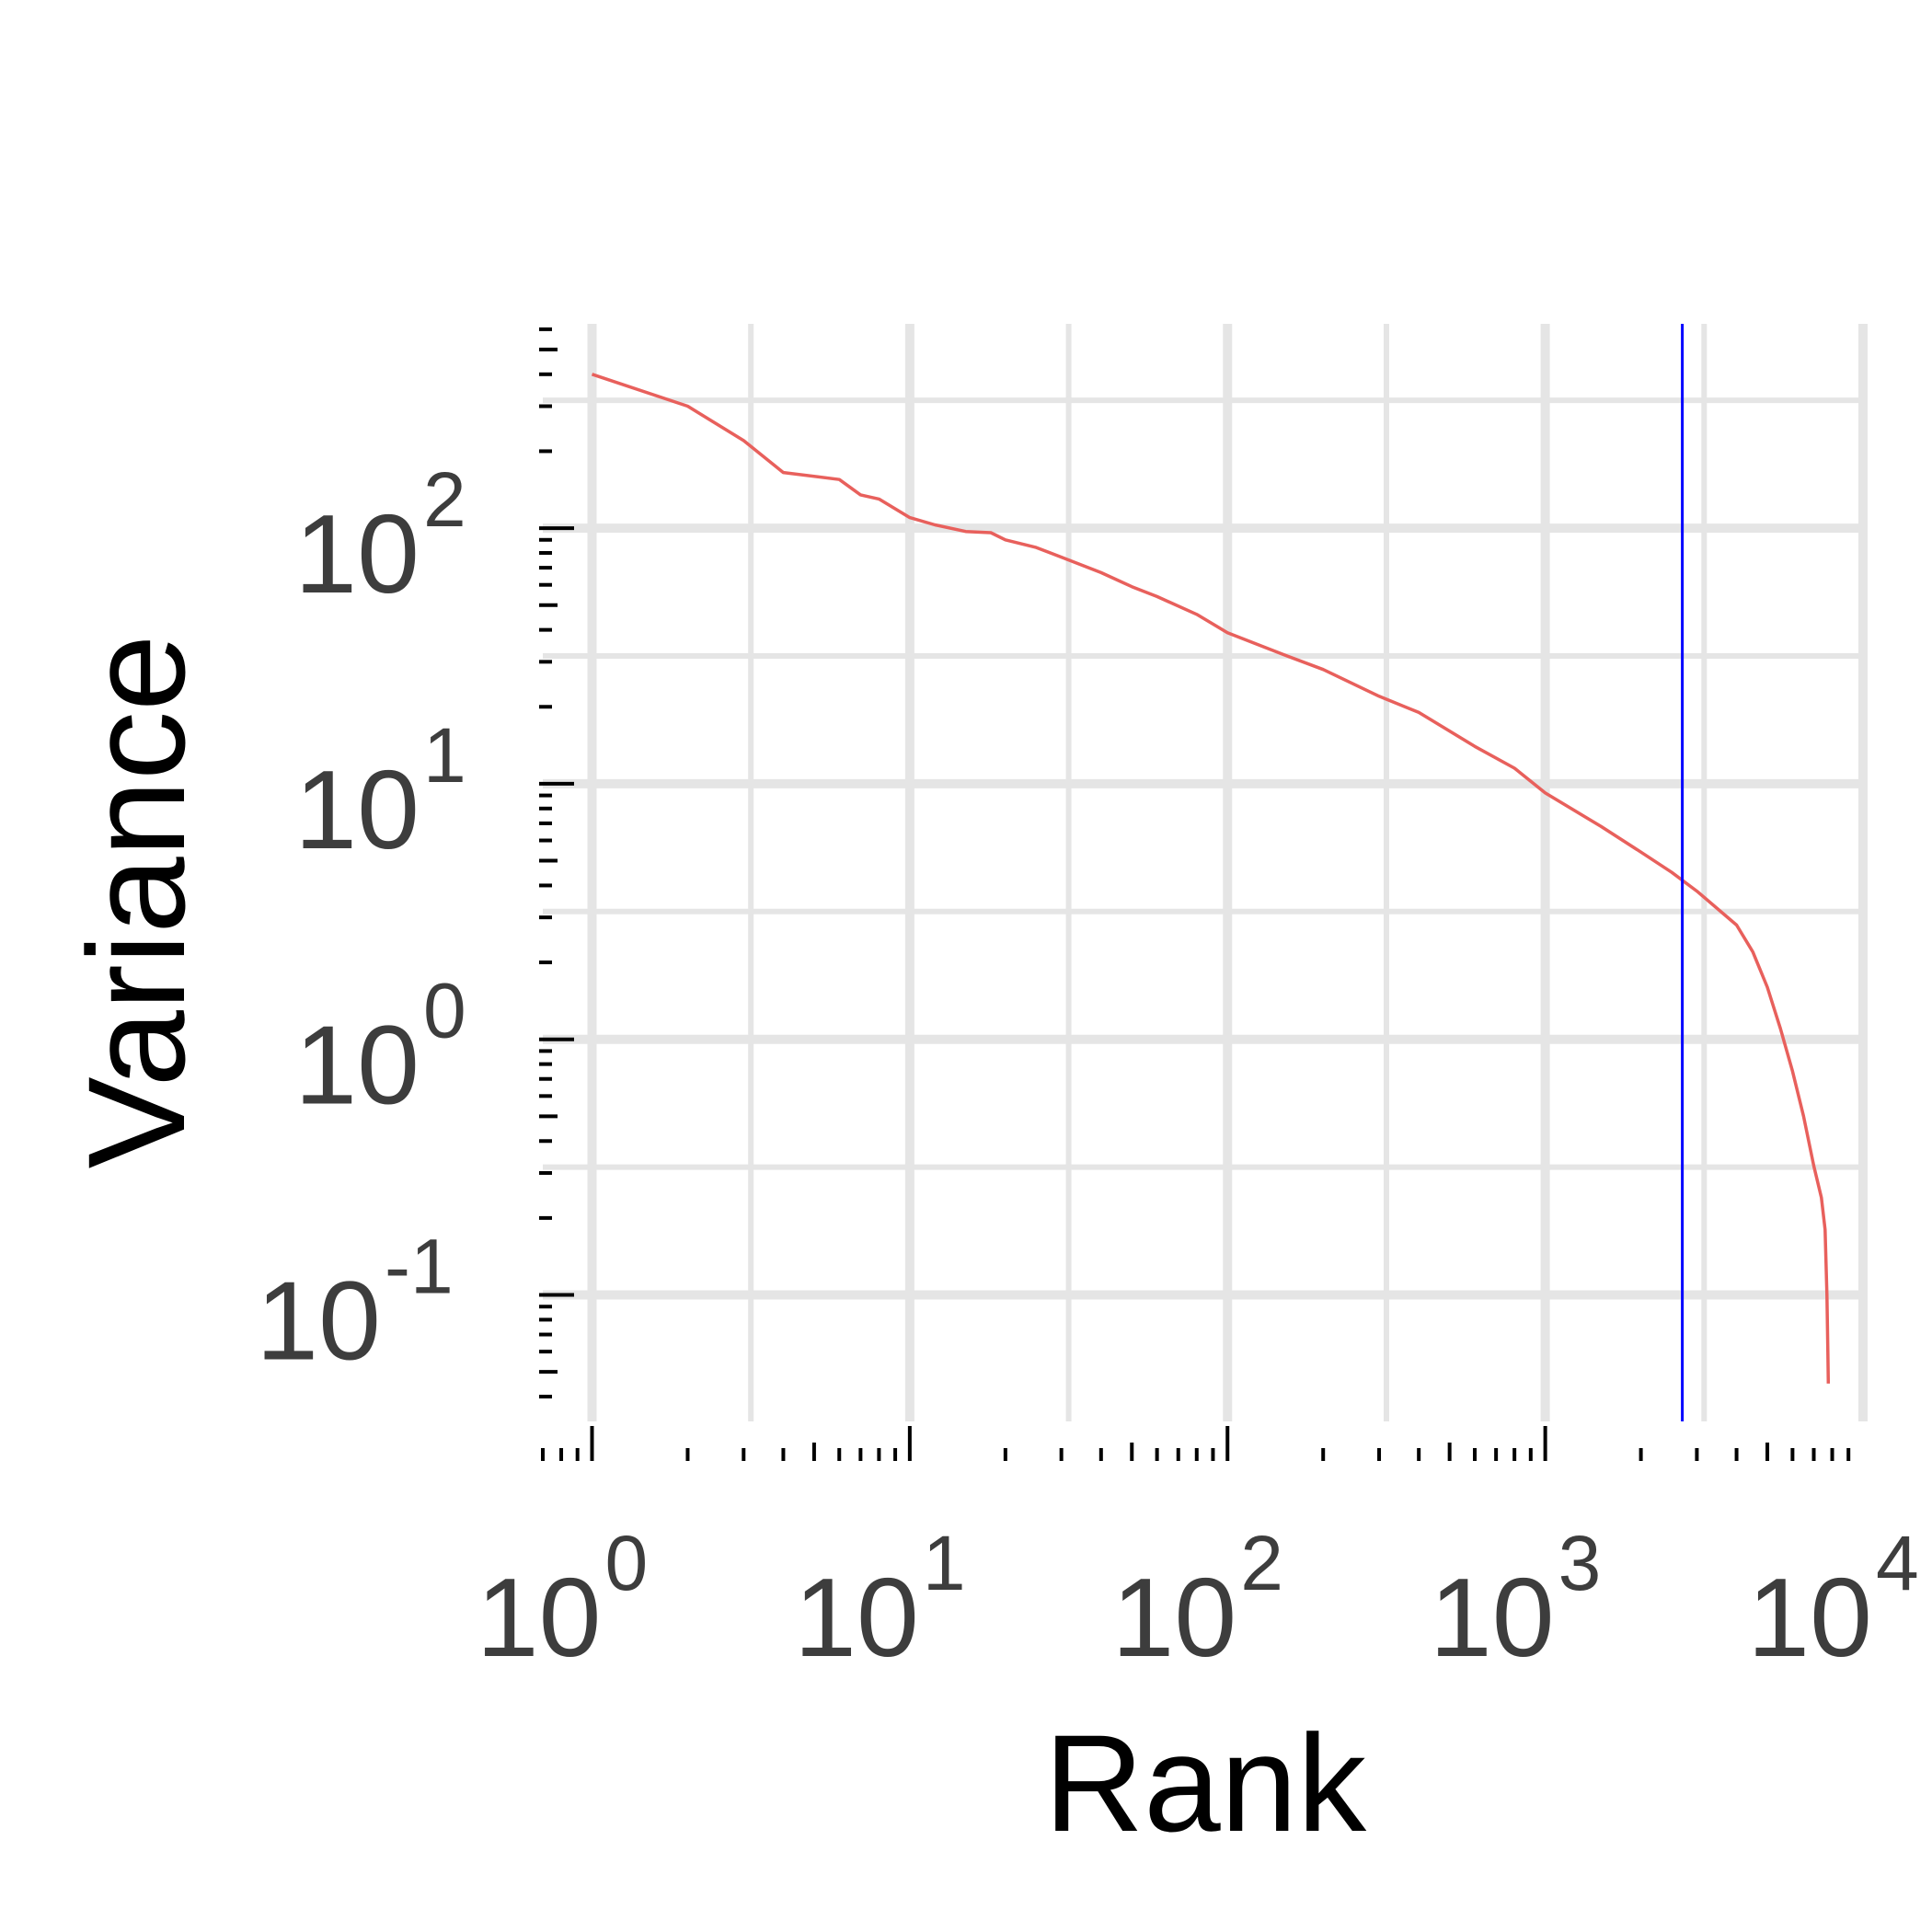 This screenshot has width=1932, height=1932. Describe the element at coordinates (945, 1563) in the screenshot. I see `x-tick-label-exponent: 1` at that location.